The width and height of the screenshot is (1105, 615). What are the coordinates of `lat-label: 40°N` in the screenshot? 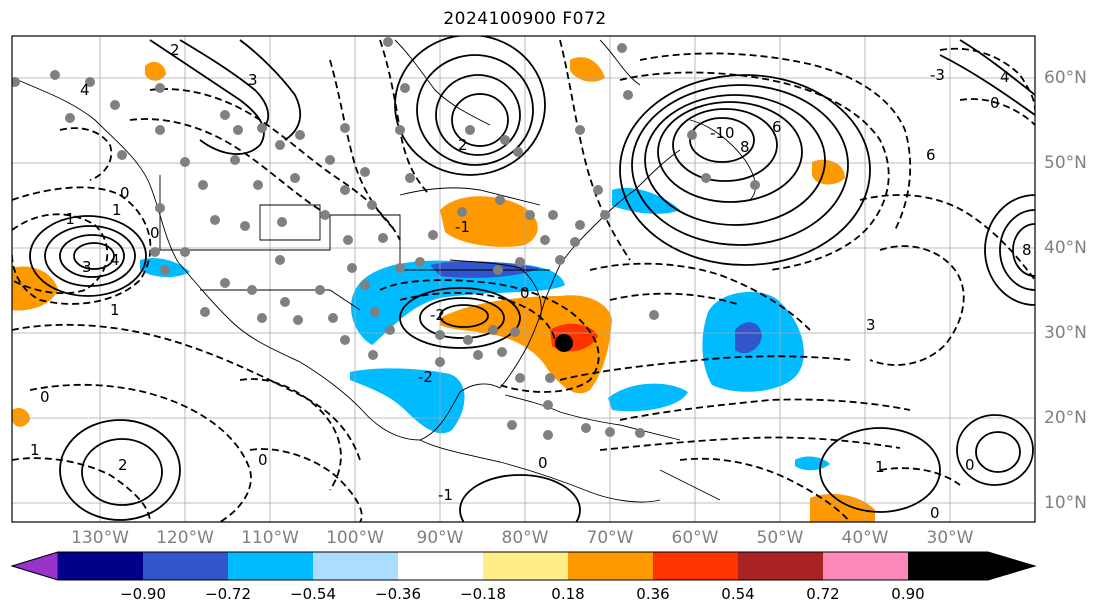 It's located at (1065, 248).